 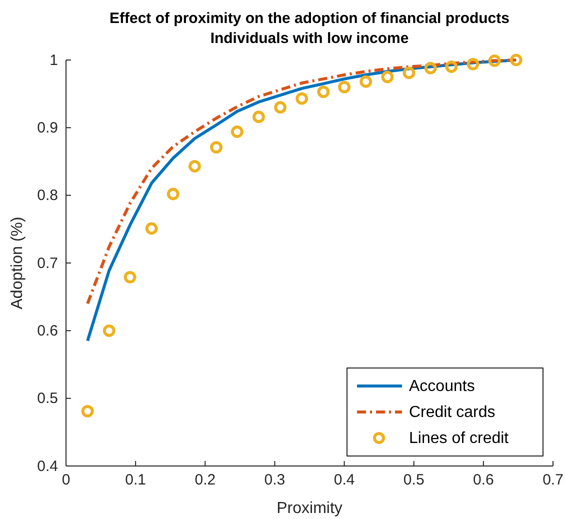 What do you see at coordinates (344, 480) in the screenshot?
I see `x-tick-label: 0.4` at bounding box center [344, 480].